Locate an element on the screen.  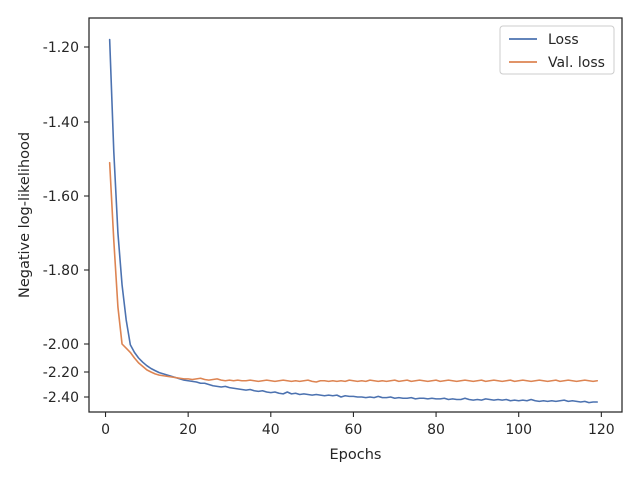
x-axis: 0 20 40 60 80 100 120 is located at coordinates (358, 425).